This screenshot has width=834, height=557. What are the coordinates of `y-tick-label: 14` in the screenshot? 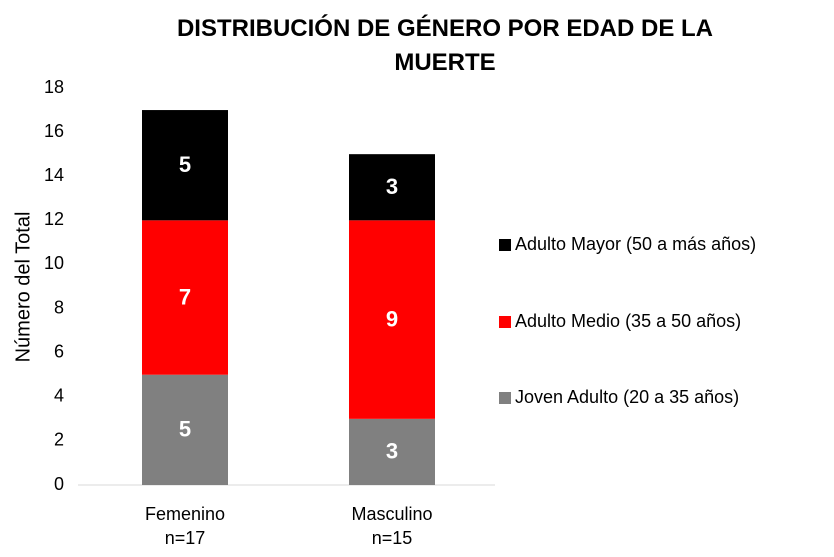 It's located at (54, 175).